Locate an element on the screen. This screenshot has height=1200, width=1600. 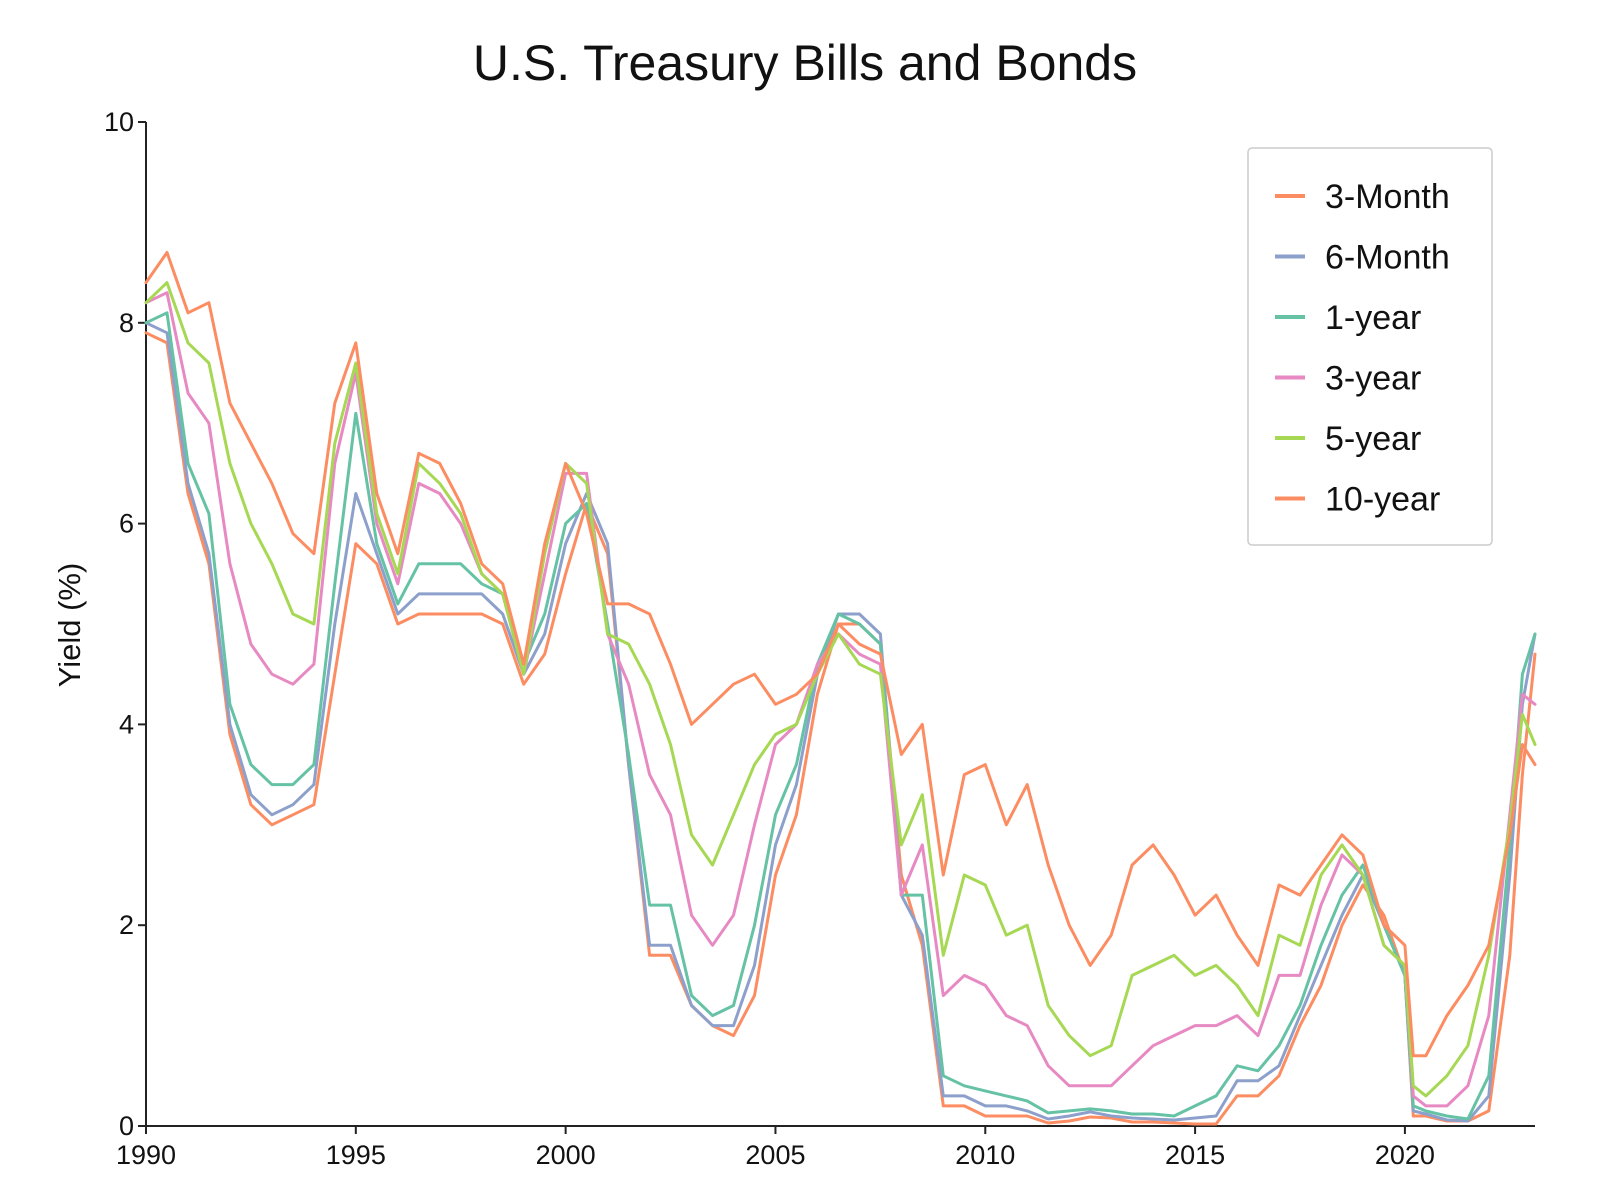
legend-label: 5-year is located at coordinates (1373, 439).